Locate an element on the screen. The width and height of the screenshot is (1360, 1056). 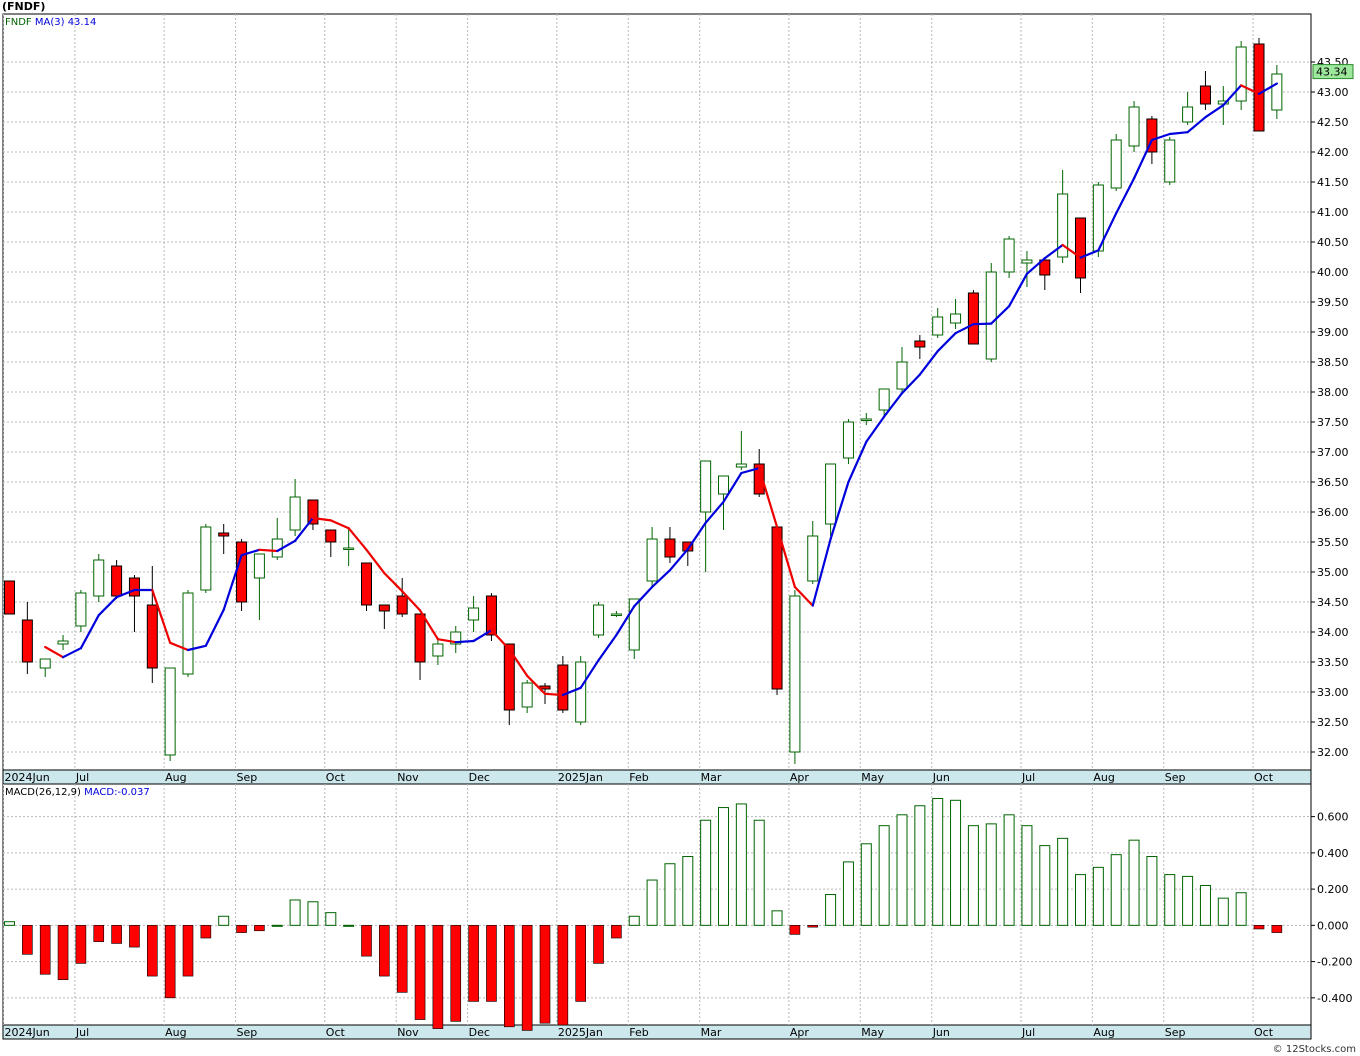
macd-x-tick-label: 2025Jan is located at coordinates (580, 1032).